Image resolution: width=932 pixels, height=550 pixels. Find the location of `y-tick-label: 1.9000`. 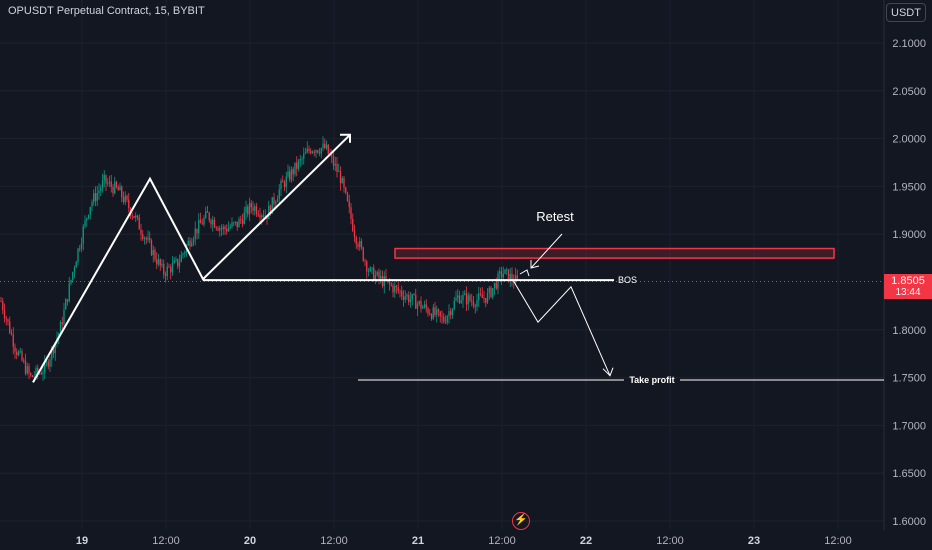

y-tick-label: 1.9000 is located at coordinates (909, 235).